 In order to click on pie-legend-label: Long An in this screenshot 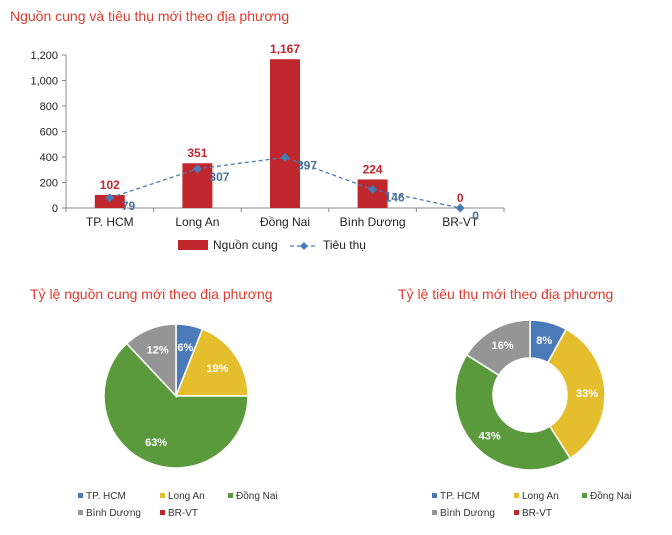, I will do `click(186, 496)`.